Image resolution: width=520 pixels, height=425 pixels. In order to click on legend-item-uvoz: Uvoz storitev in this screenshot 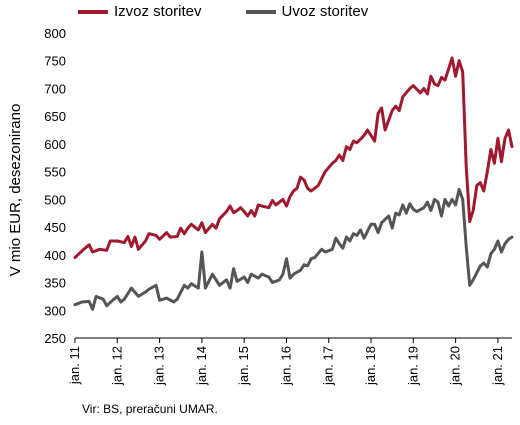, I will do `click(307, 11)`.